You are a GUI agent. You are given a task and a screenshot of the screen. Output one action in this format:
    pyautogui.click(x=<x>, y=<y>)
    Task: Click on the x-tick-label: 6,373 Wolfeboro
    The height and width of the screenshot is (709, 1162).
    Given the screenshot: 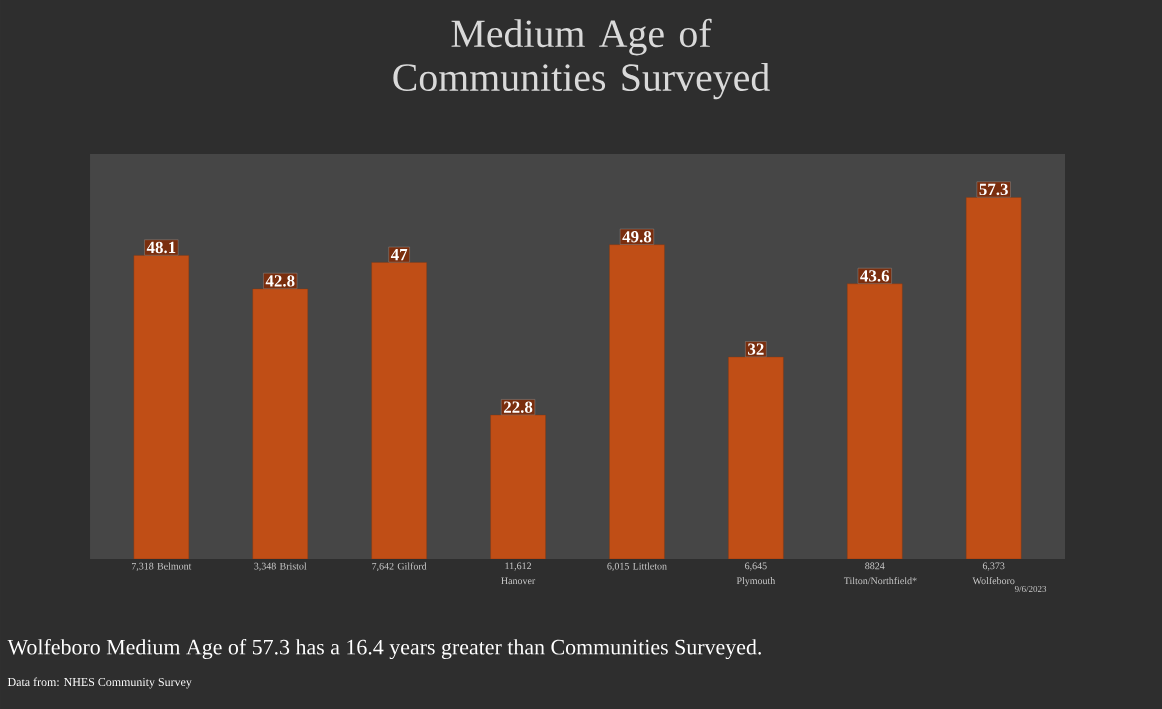 What is the action you would take?
    pyautogui.click(x=993, y=573)
    